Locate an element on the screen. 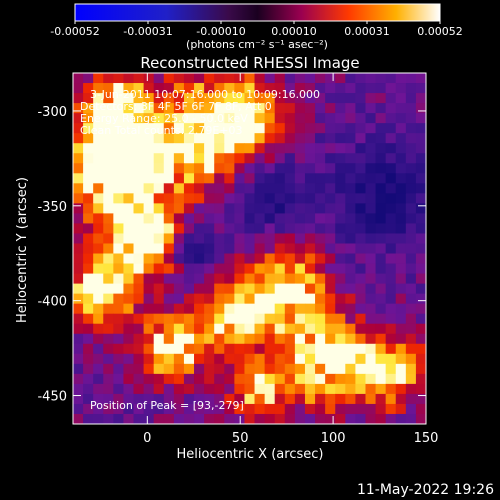  annotation-line: Clean Total counts: 2.79E+03 is located at coordinates (161, 130).